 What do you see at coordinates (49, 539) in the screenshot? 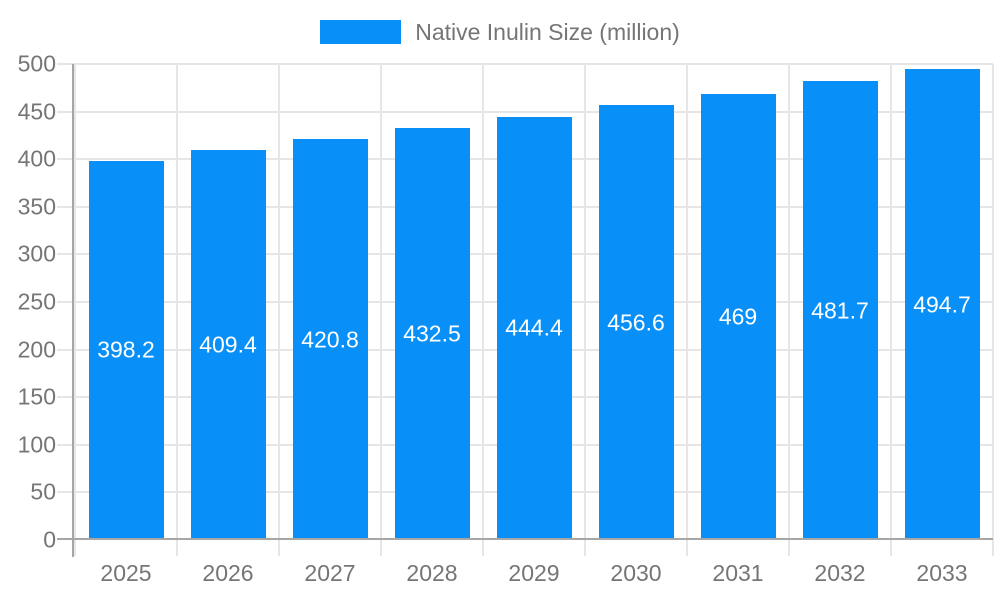
I see `y-axis-tick-label: 0` at bounding box center [49, 539].